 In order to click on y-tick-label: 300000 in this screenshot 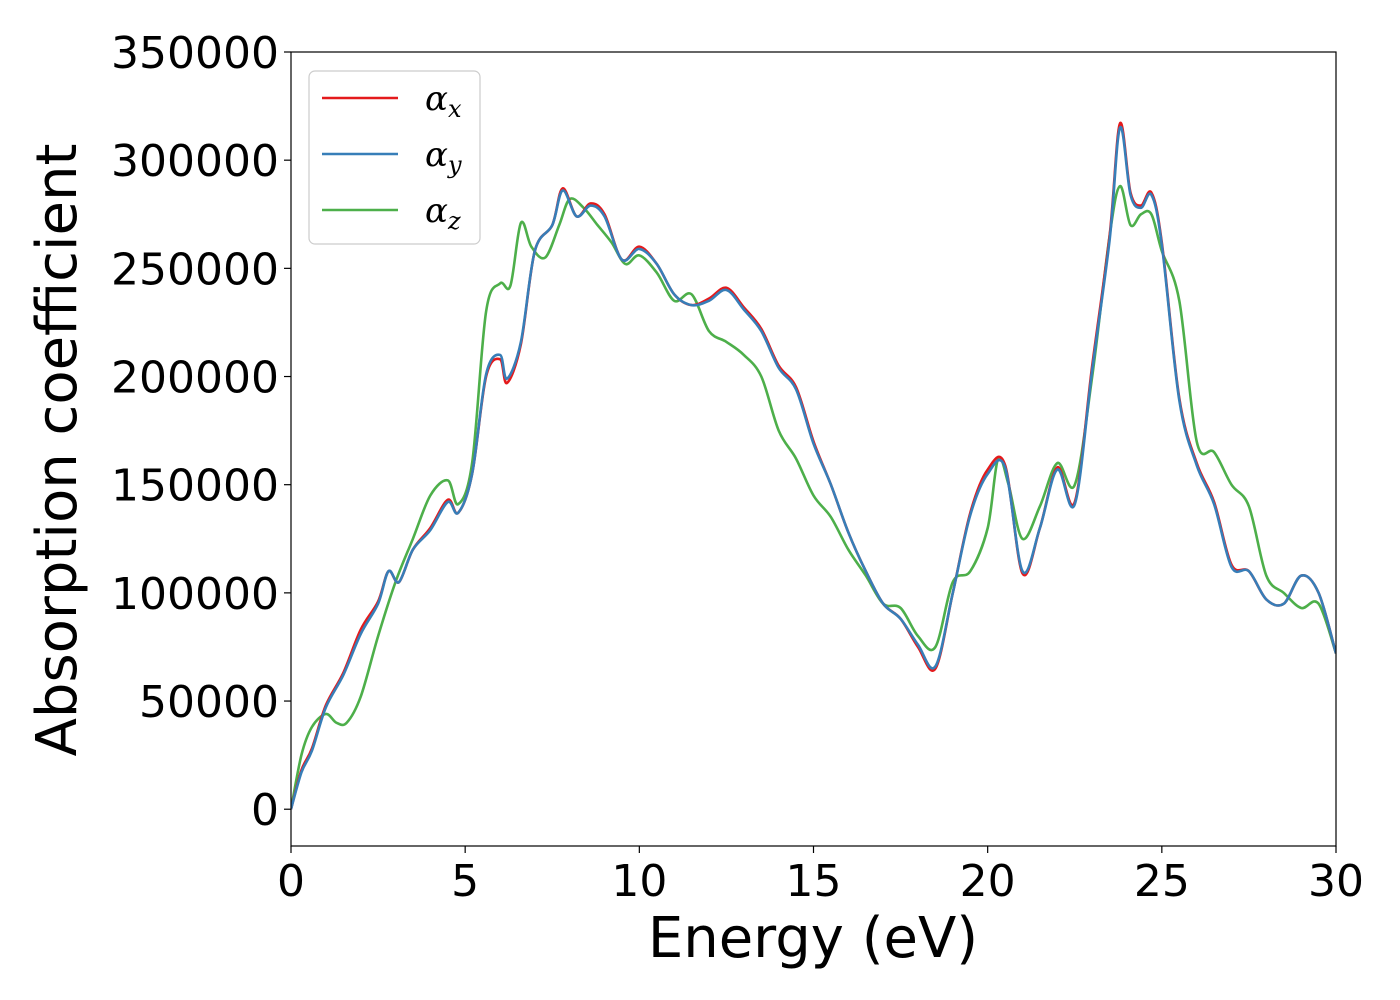, I will do `click(195, 161)`.